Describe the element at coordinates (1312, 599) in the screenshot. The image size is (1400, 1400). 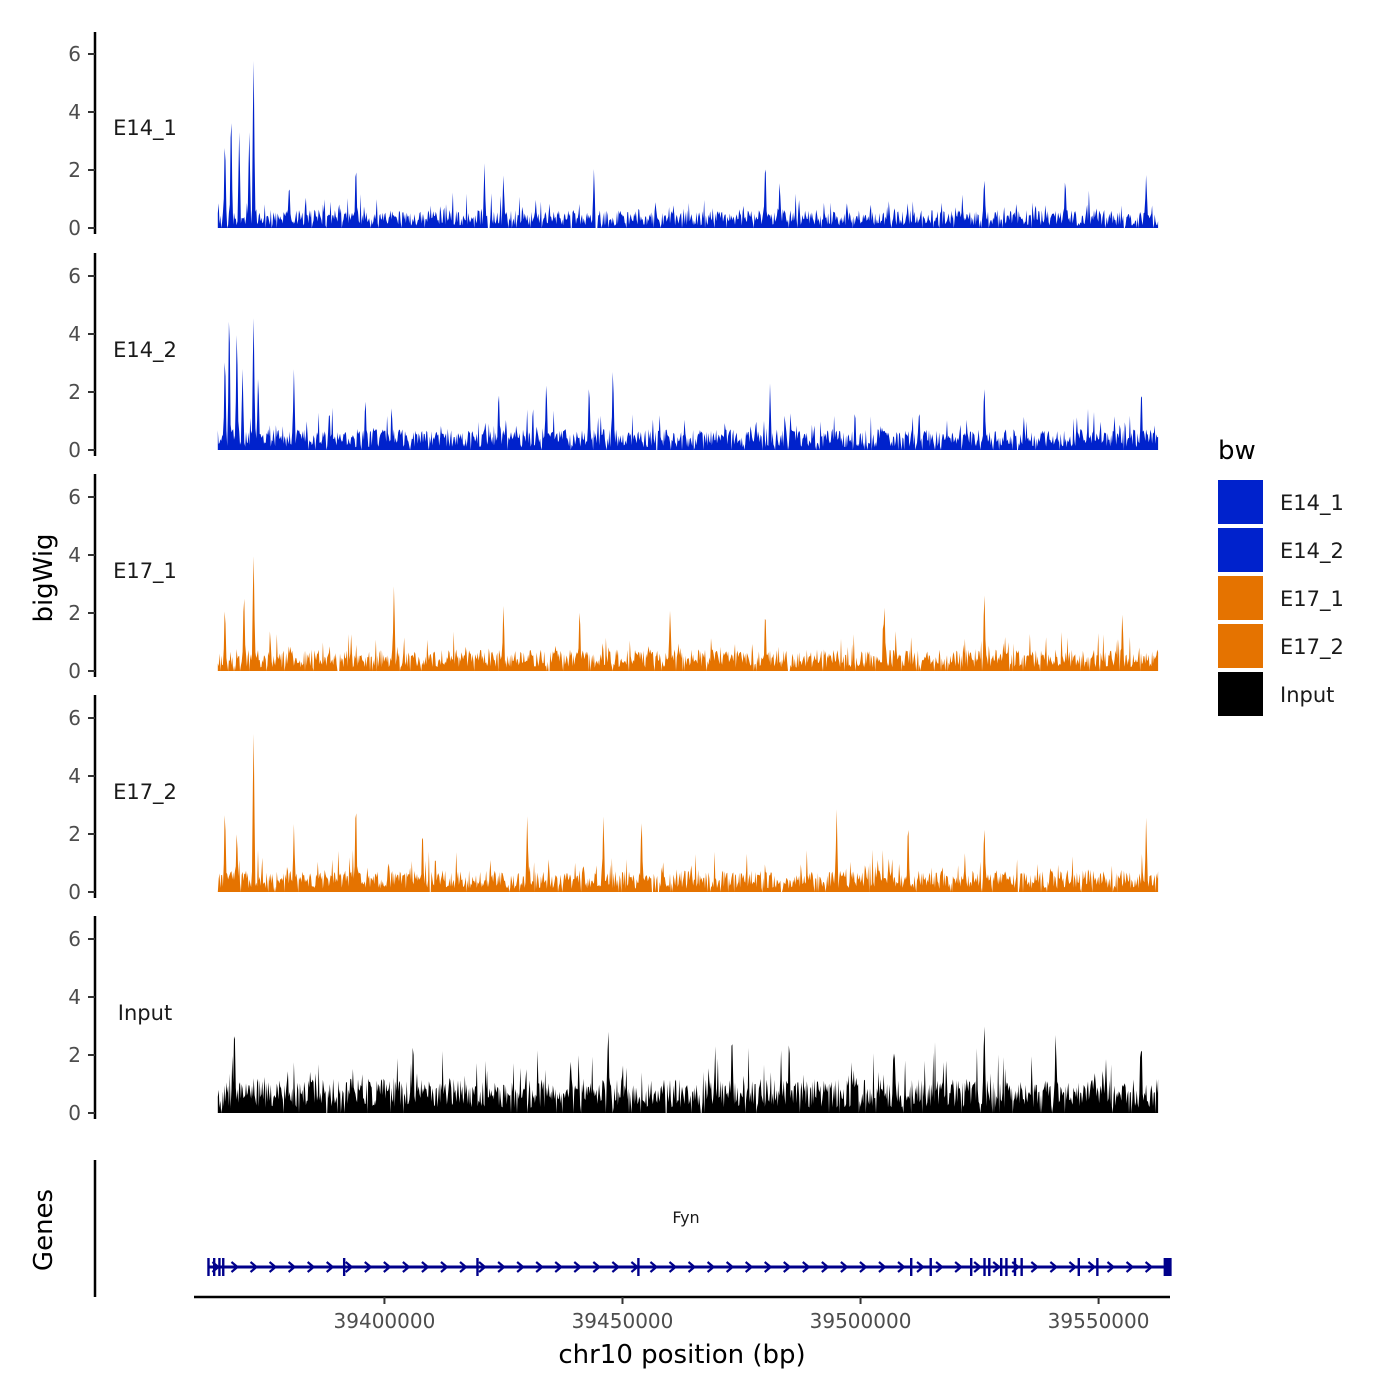
I see `legend-label: E17_1` at that location.